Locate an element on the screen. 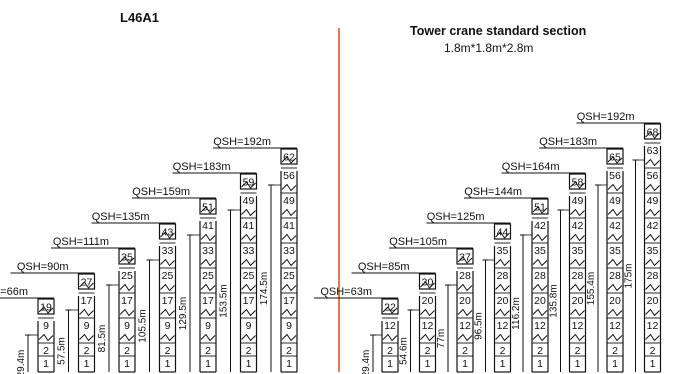  height-value: 153.5m is located at coordinates (224, 300).